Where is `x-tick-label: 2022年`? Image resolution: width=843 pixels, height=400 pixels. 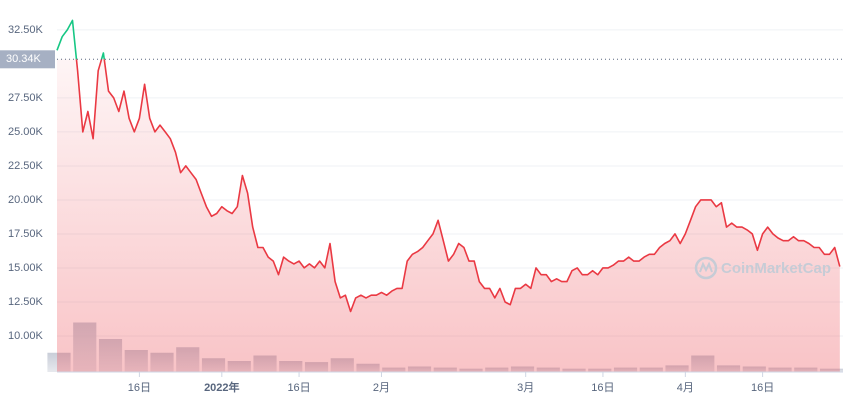
x-tick-label: 2022年 is located at coordinates (221, 387).